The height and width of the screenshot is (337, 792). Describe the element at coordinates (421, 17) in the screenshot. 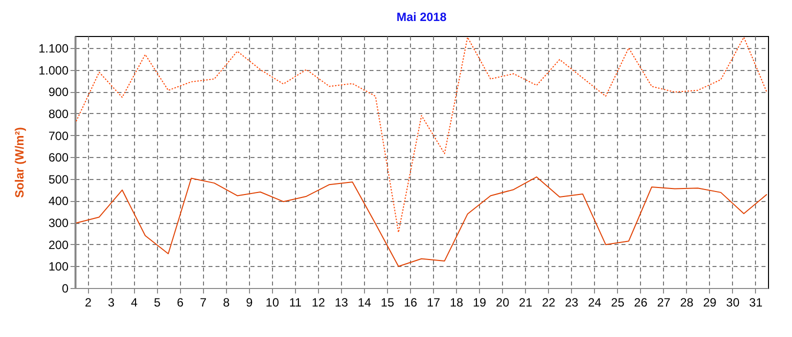

I see `chart-title: Mai 2018` at that location.